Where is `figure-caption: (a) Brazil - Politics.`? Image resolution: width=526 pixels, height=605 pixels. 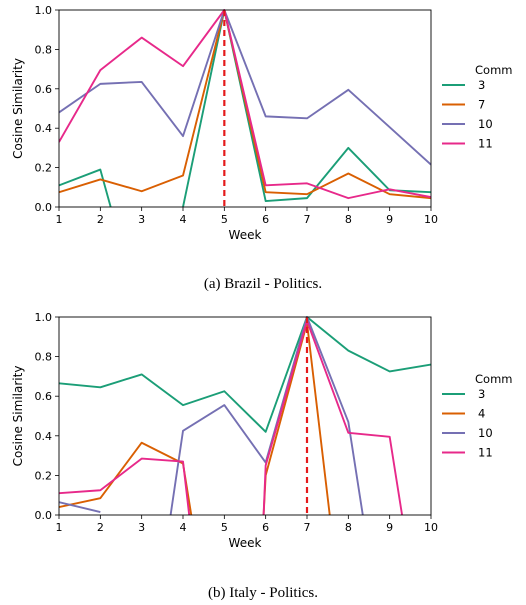 figure-caption: (a) Brazil - Politics. is located at coordinates (263, 284).